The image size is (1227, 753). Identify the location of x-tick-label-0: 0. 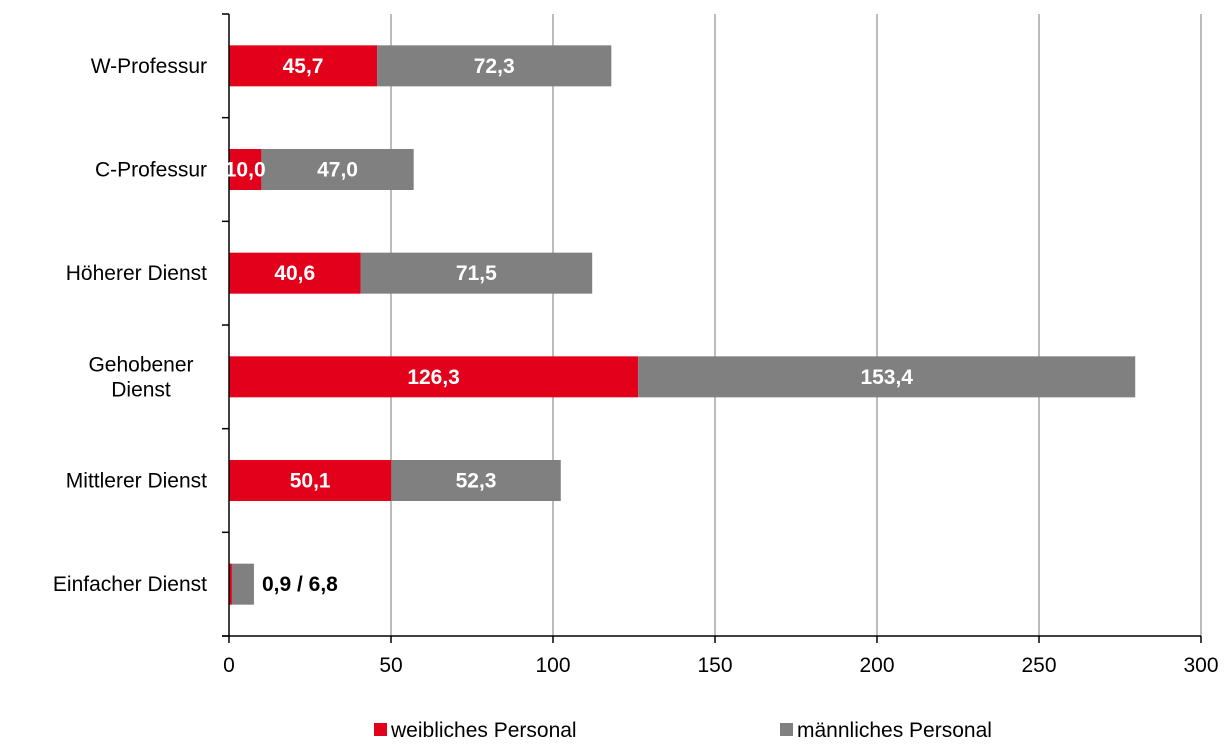
(229, 665).